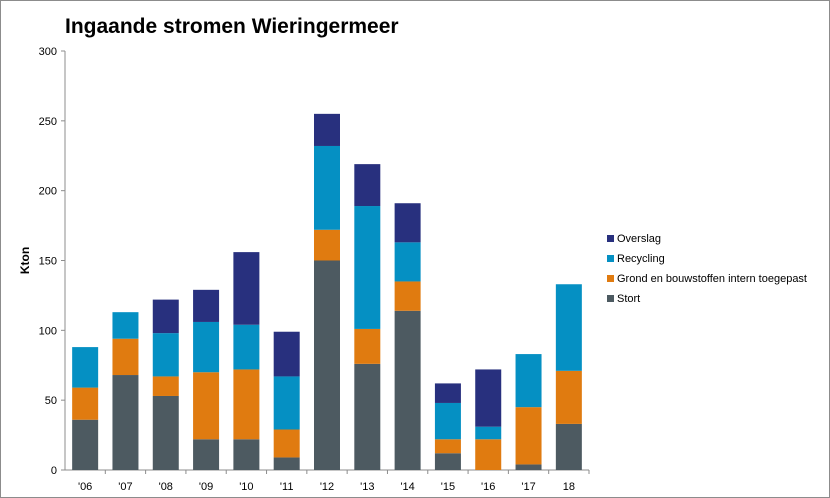 The image size is (830, 498). Describe the element at coordinates (206, 487) in the screenshot. I see `x-tick-label: '09` at that location.